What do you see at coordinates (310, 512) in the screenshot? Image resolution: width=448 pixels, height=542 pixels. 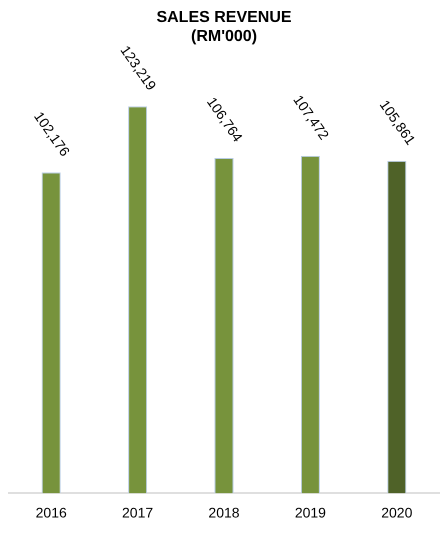 I see `x-tick-label: 2019` at bounding box center [310, 512].